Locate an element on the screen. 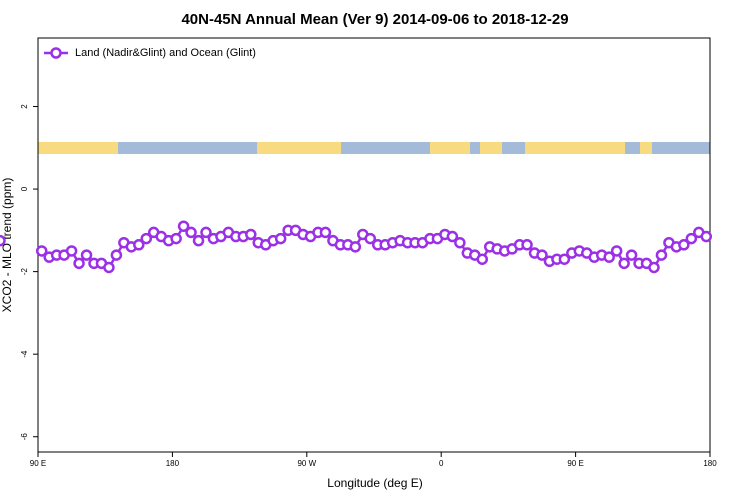 The height and width of the screenshot is (500, 750). y-tick-label: -4 is located at coordinates (24, 354).